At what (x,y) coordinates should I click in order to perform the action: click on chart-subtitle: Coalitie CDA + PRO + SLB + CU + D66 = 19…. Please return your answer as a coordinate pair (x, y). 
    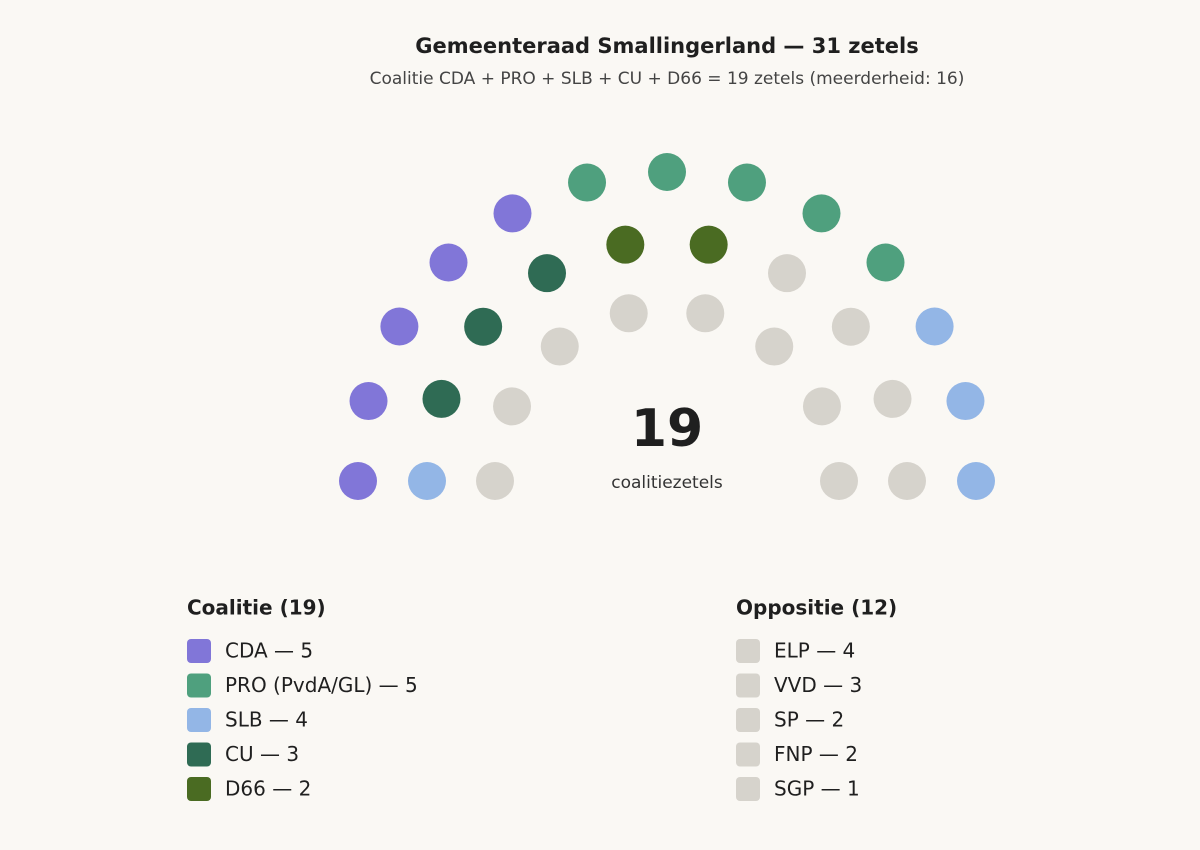
    Looking at the image, I should click on (667, 79).